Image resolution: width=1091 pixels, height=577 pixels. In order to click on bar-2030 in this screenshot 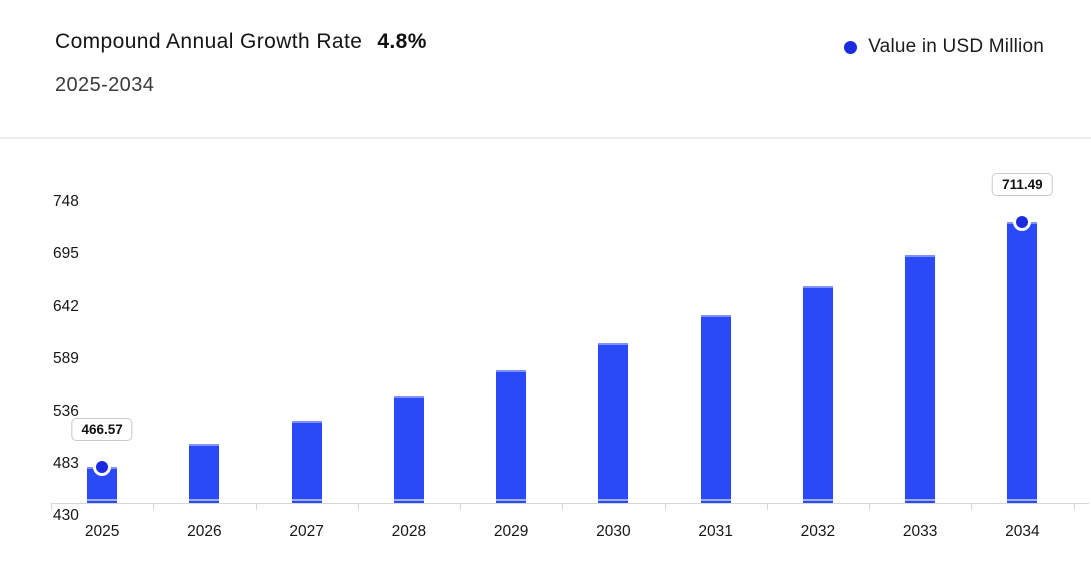, I will do `click(613, 423)`.